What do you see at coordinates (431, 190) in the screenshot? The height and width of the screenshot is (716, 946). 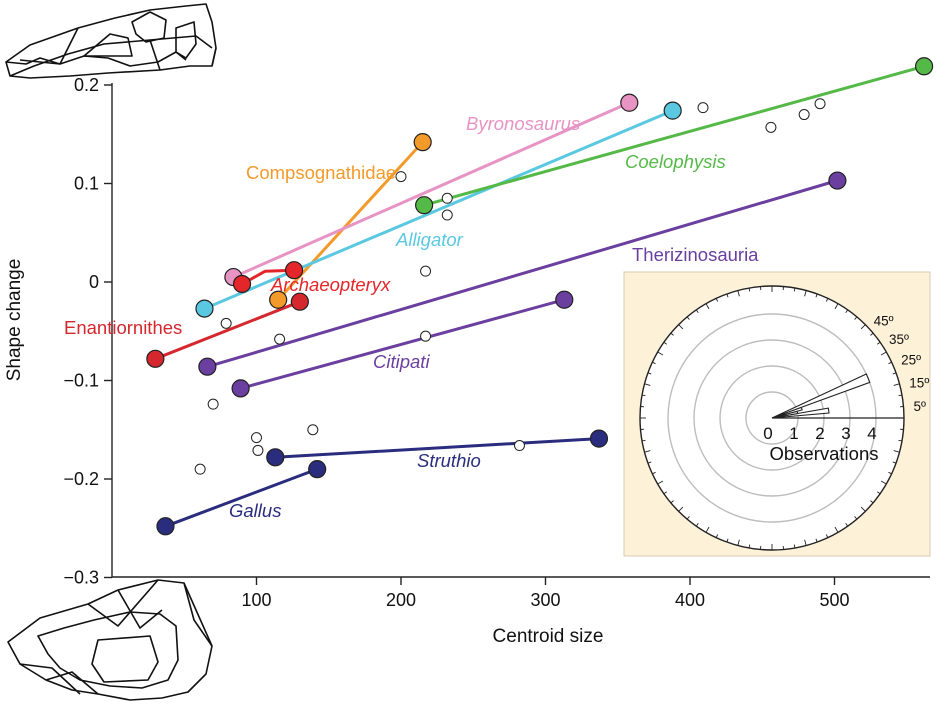 I see `series-line-byronosaurus` at bounding box center [431, 190].